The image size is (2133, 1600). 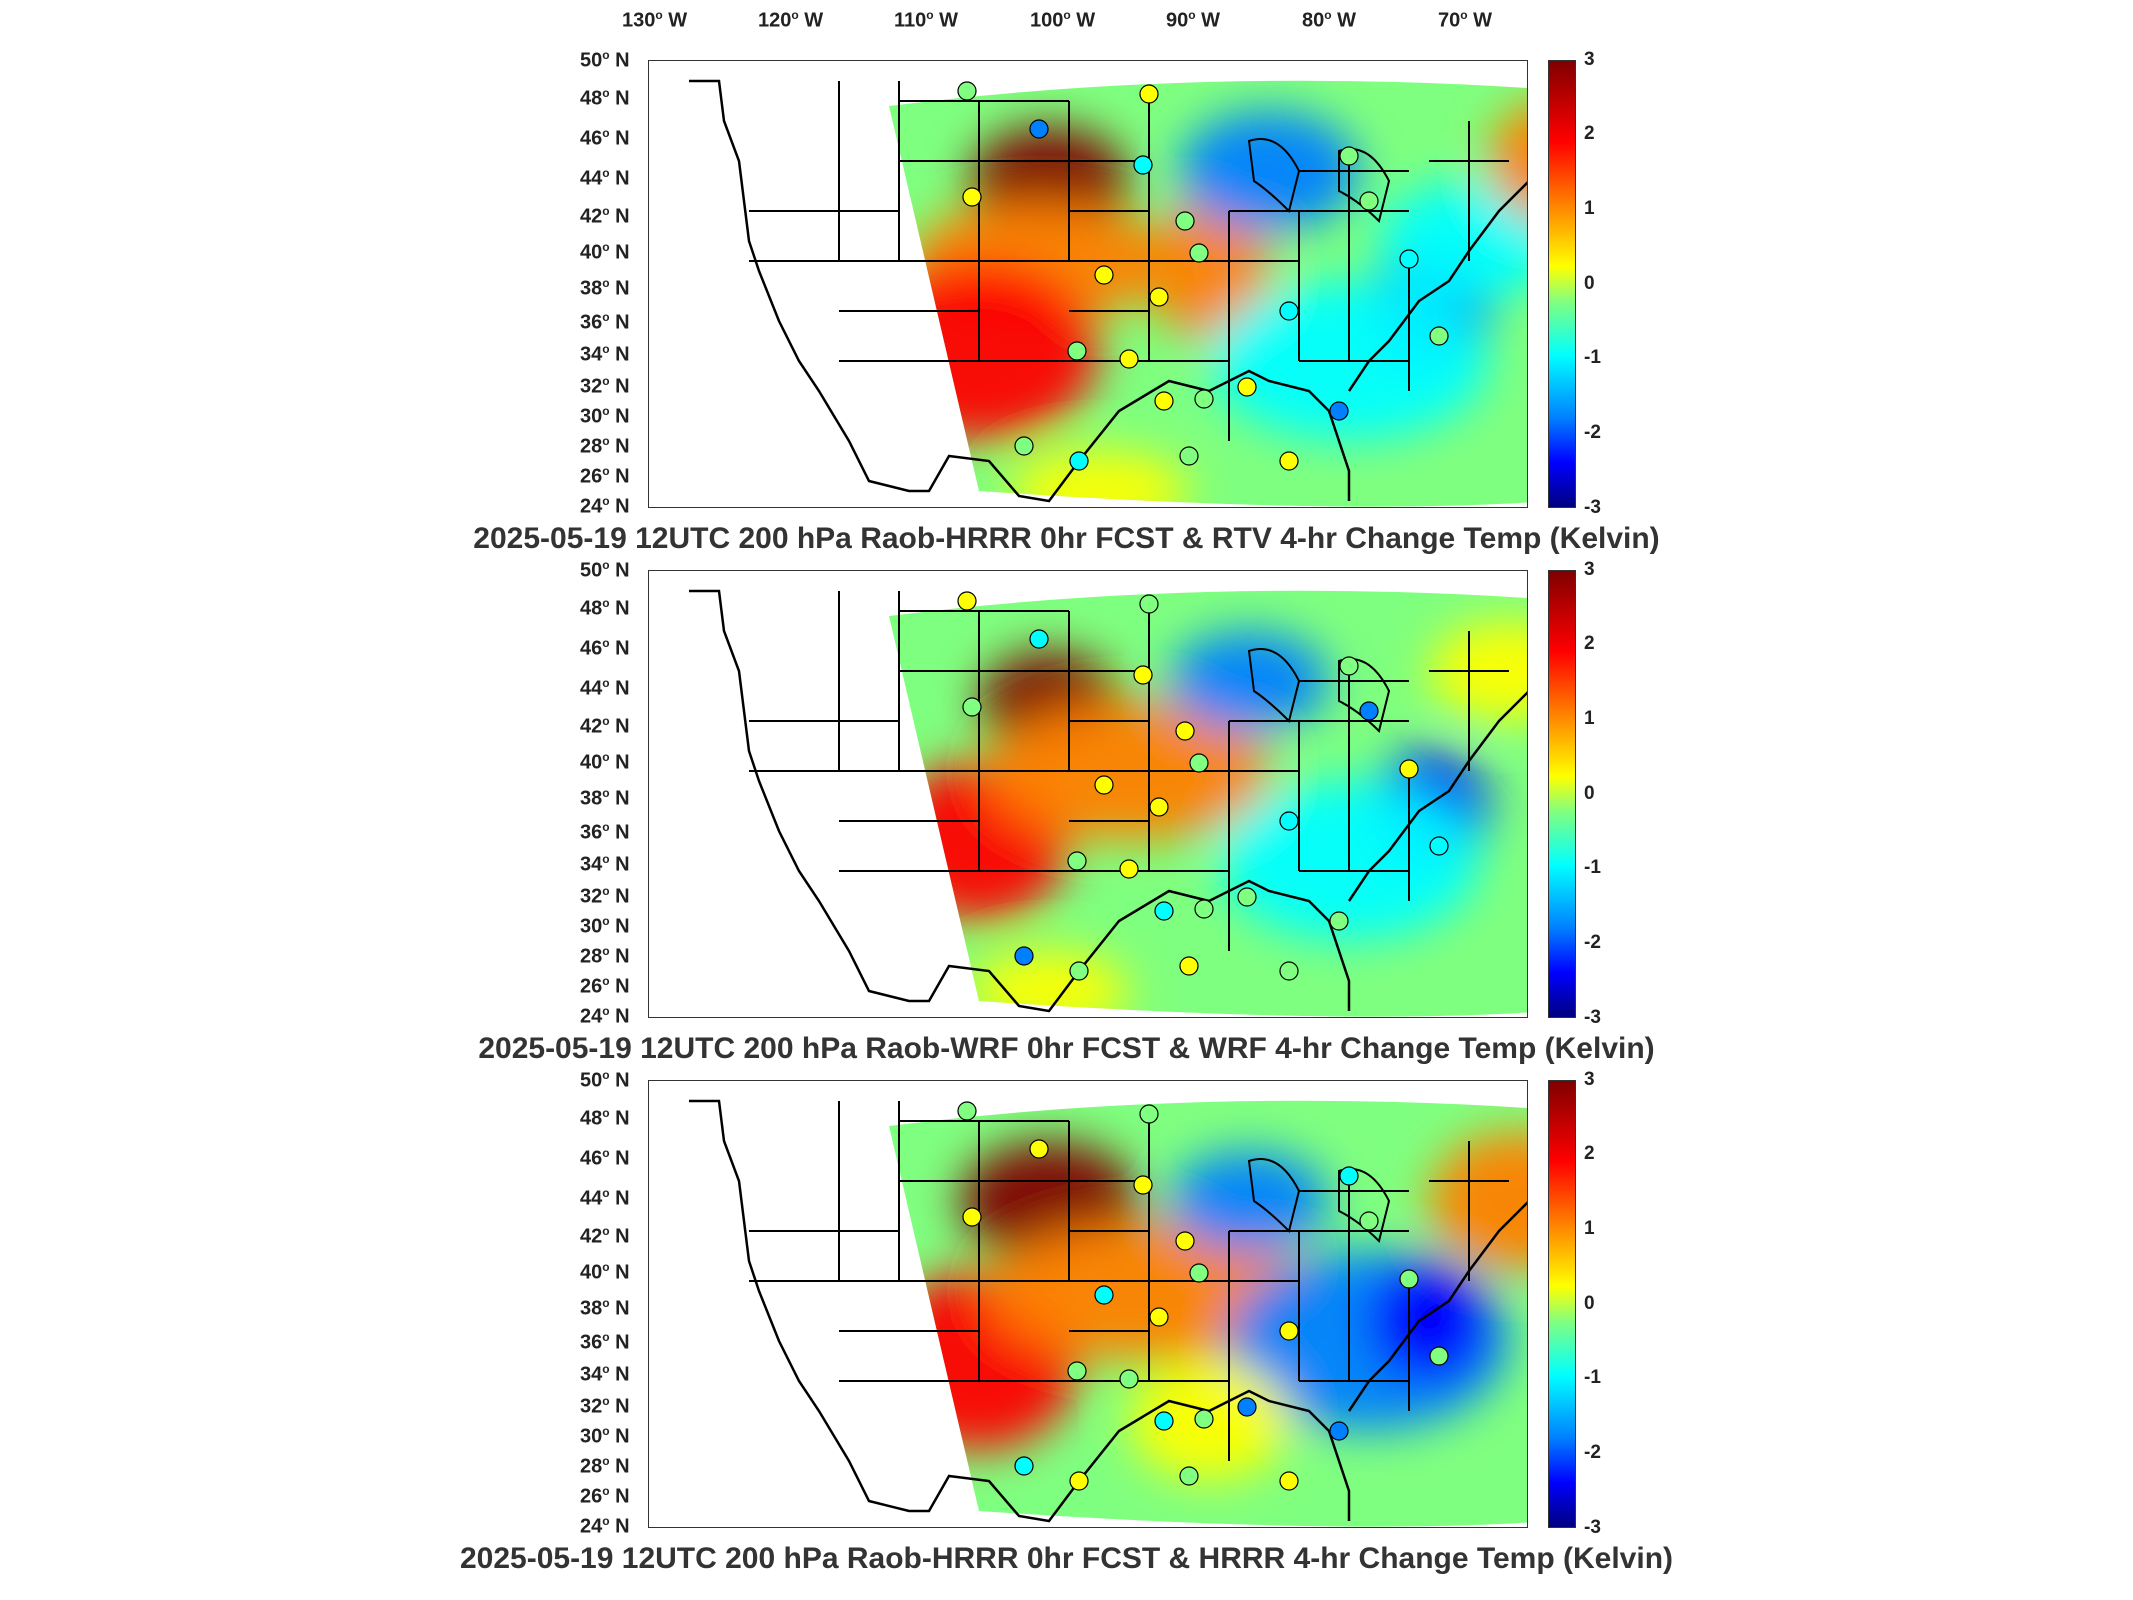 I want to click on latitude-value: 24, so click(x=591, y=1016).